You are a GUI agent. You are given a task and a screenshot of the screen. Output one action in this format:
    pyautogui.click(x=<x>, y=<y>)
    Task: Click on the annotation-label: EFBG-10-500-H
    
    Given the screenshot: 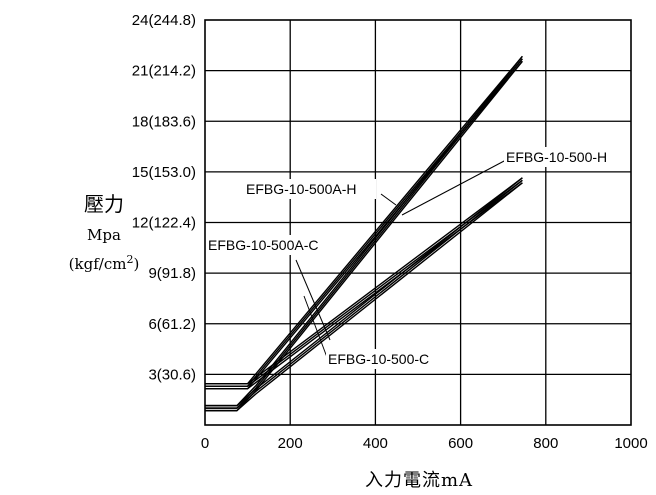 What is the action you would take?
    pyautogui.click(x=556, y=157)
    